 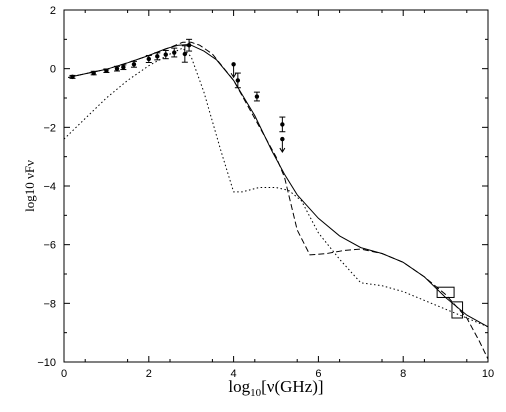 I want to click on x-axis-title-suffix: [ν(GHz)], so click(x=292, y=386).